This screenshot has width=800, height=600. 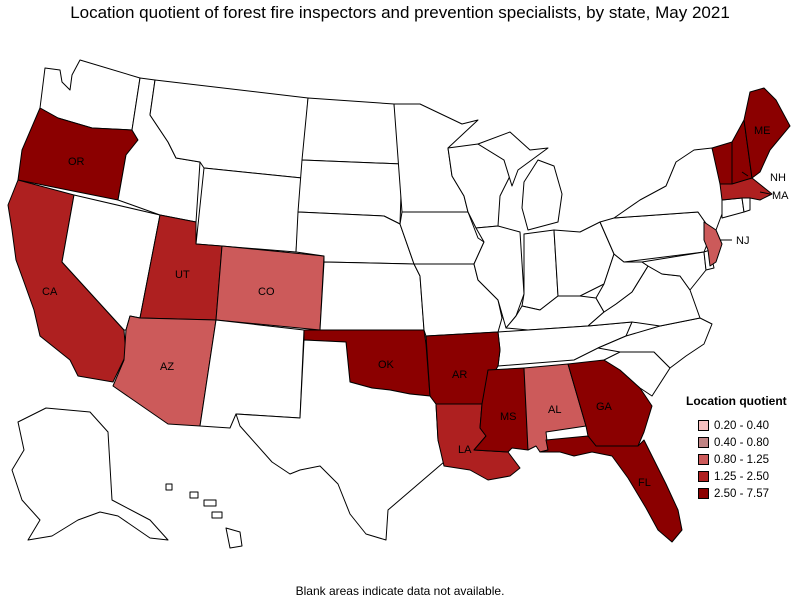 What do you see at coordinates (742, 241) in the screenshot?
I see `label-NJ: NJ` at bounding box center [742, 241].